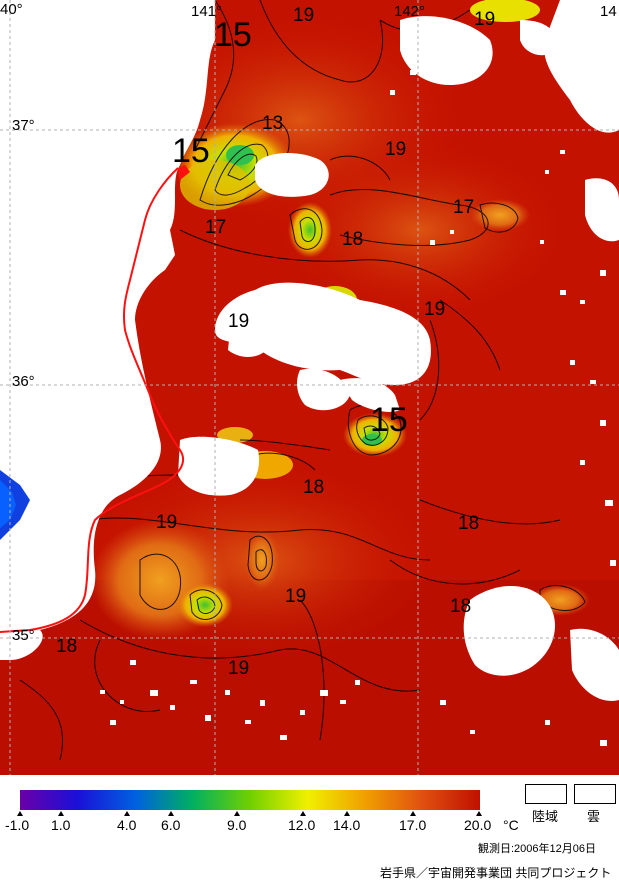 The height and width of the screenshot is (881, 619). What do you see at coordinates (17, 825) in the screenshot?
I see `legend-tick-label: -1.0` at bounding box center [17, 825].